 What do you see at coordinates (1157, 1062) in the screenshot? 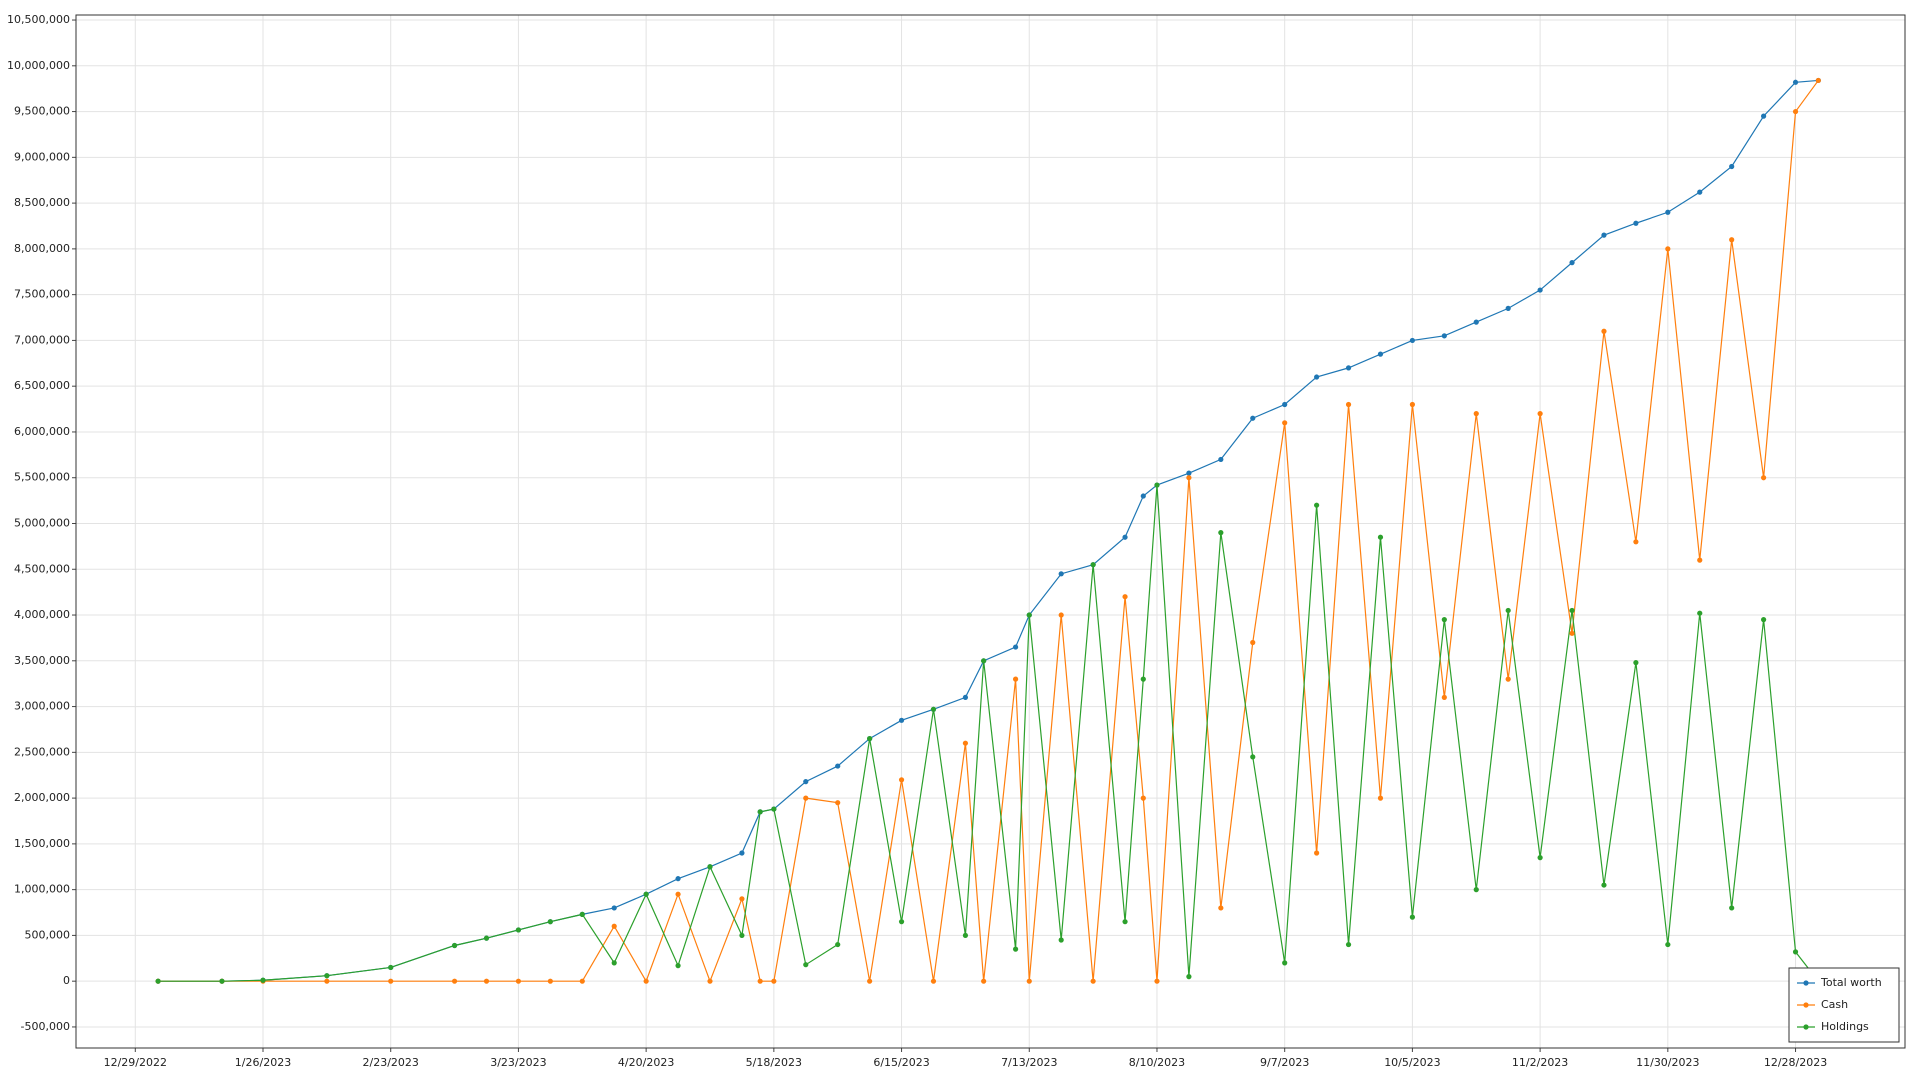
I see `x-tick-label: 8/10/2023` at bounding box center [1157, 1062].